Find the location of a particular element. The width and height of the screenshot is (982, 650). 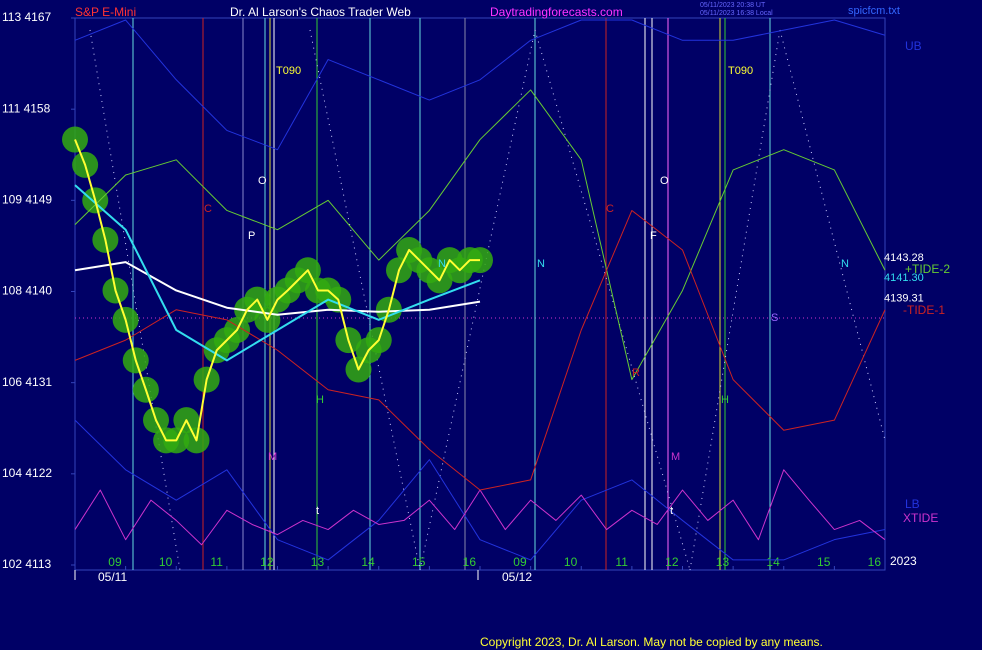

annotation: P is located at coordinates (251, 236).